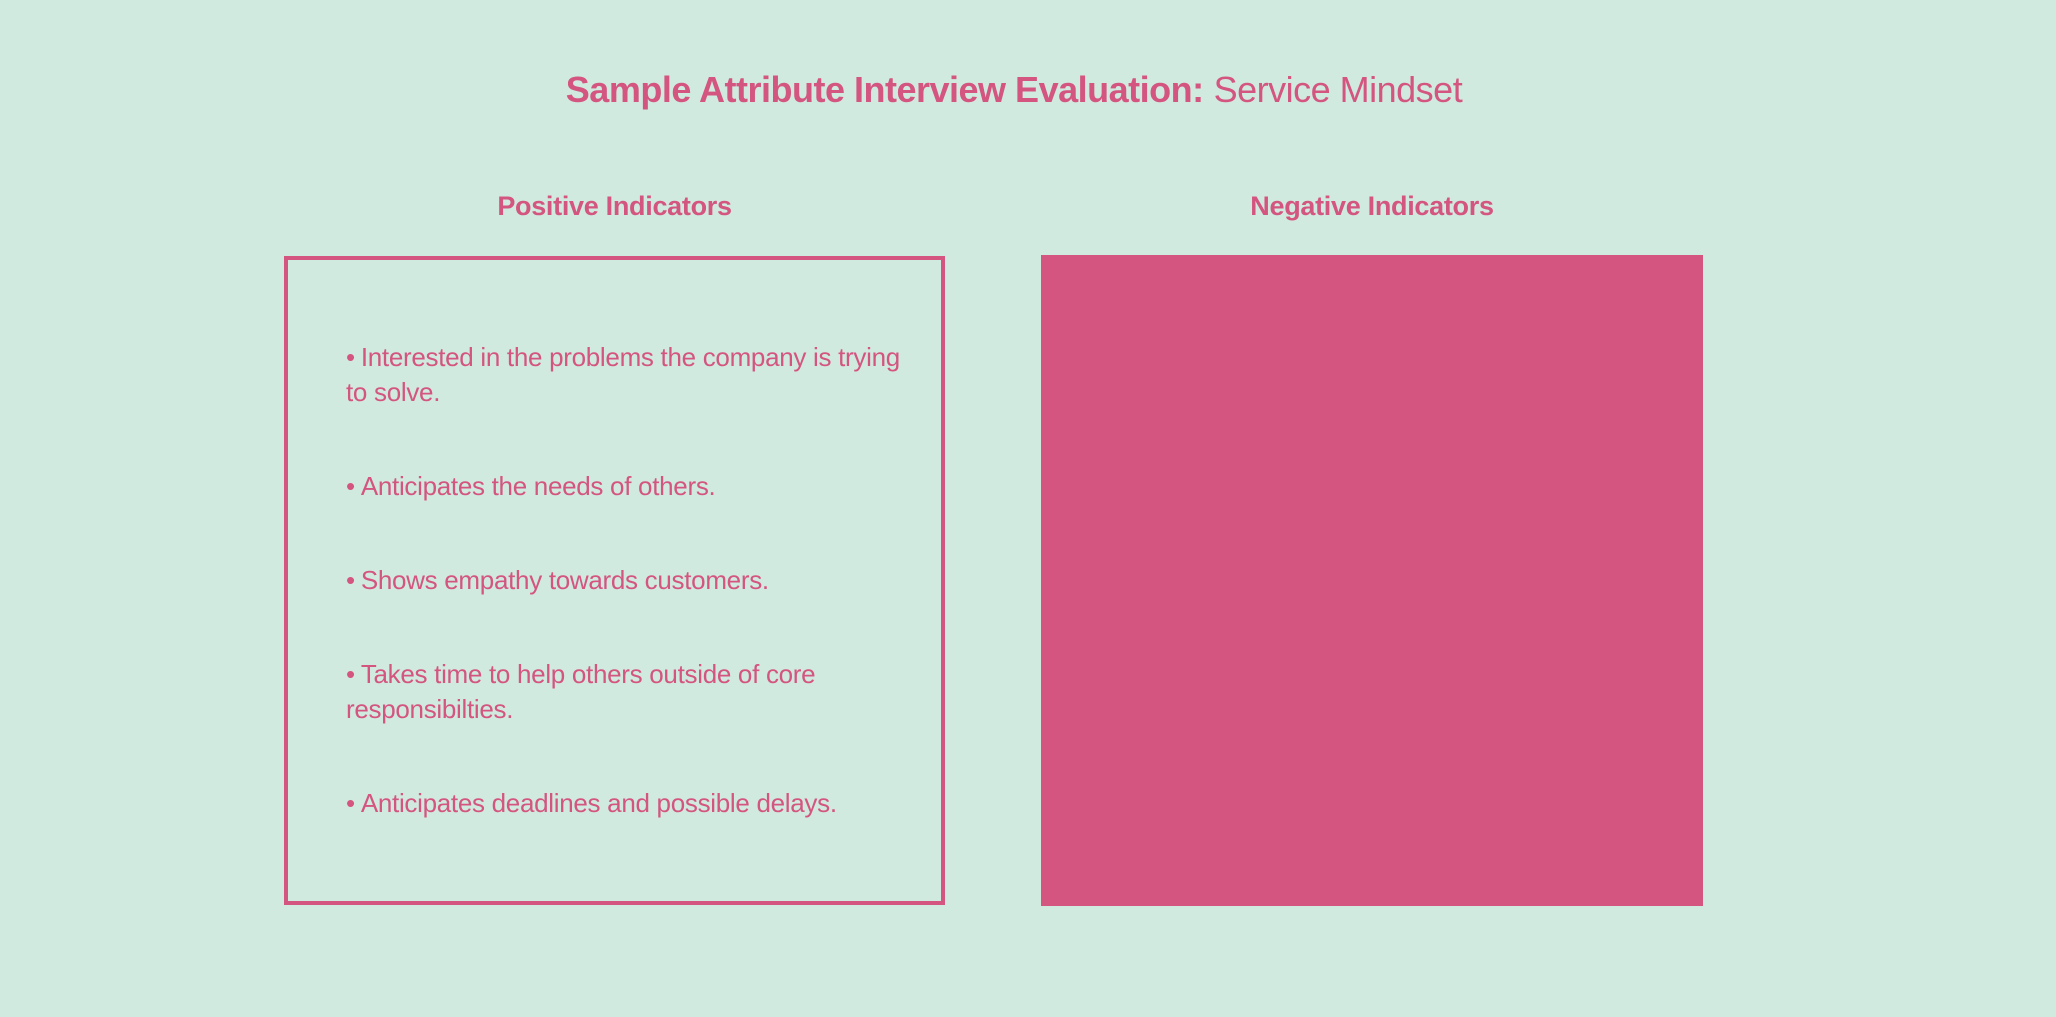 This screenshot has height=1017, width=2056. What do you see at coordinates (1338, 89) in the screenshot?
I see `page-title-subject: Service Mindset` at bounding box center [1338, 89].